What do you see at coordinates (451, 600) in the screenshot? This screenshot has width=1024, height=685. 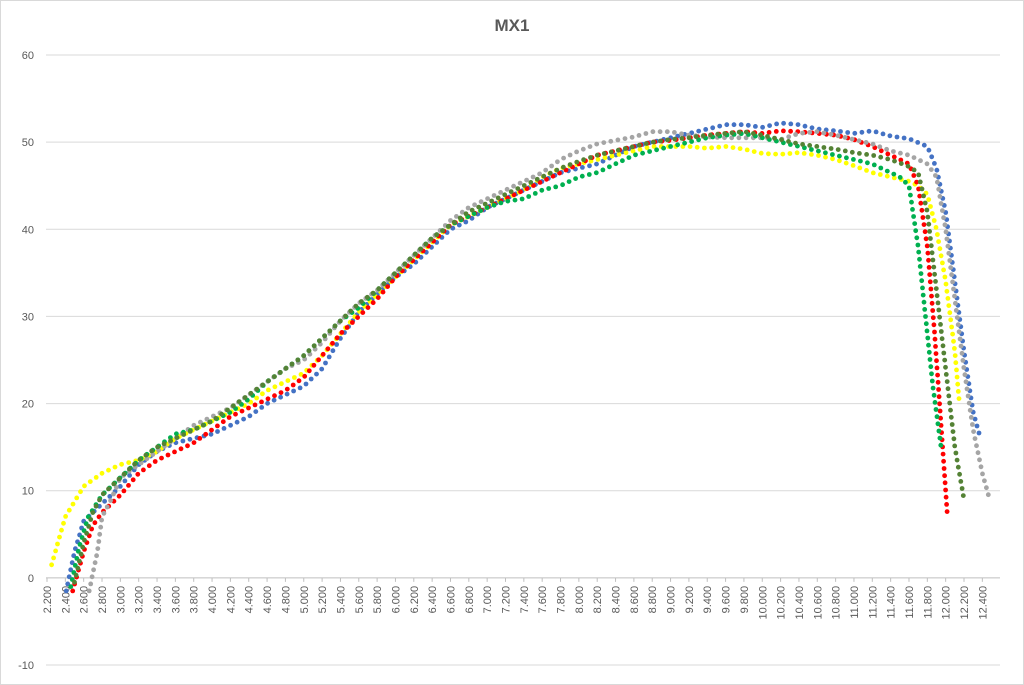 I see `x-tick-label: 6.600` at bounding box center [451, 600].